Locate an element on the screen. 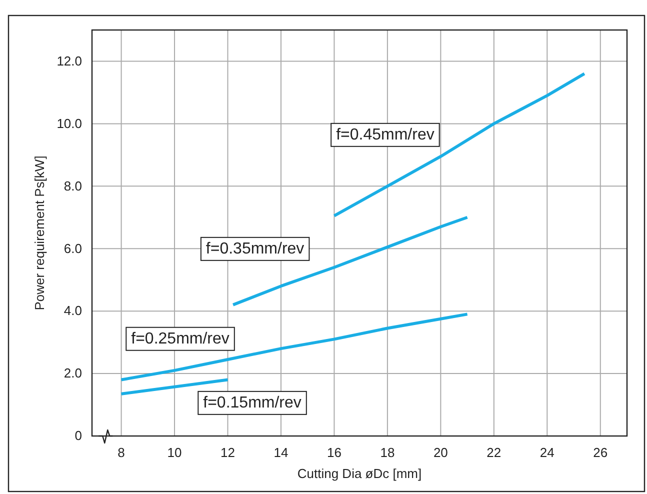 The image size is (647, 494). series-label: f=0.45mm/rev is located at coordinates (385, 135).